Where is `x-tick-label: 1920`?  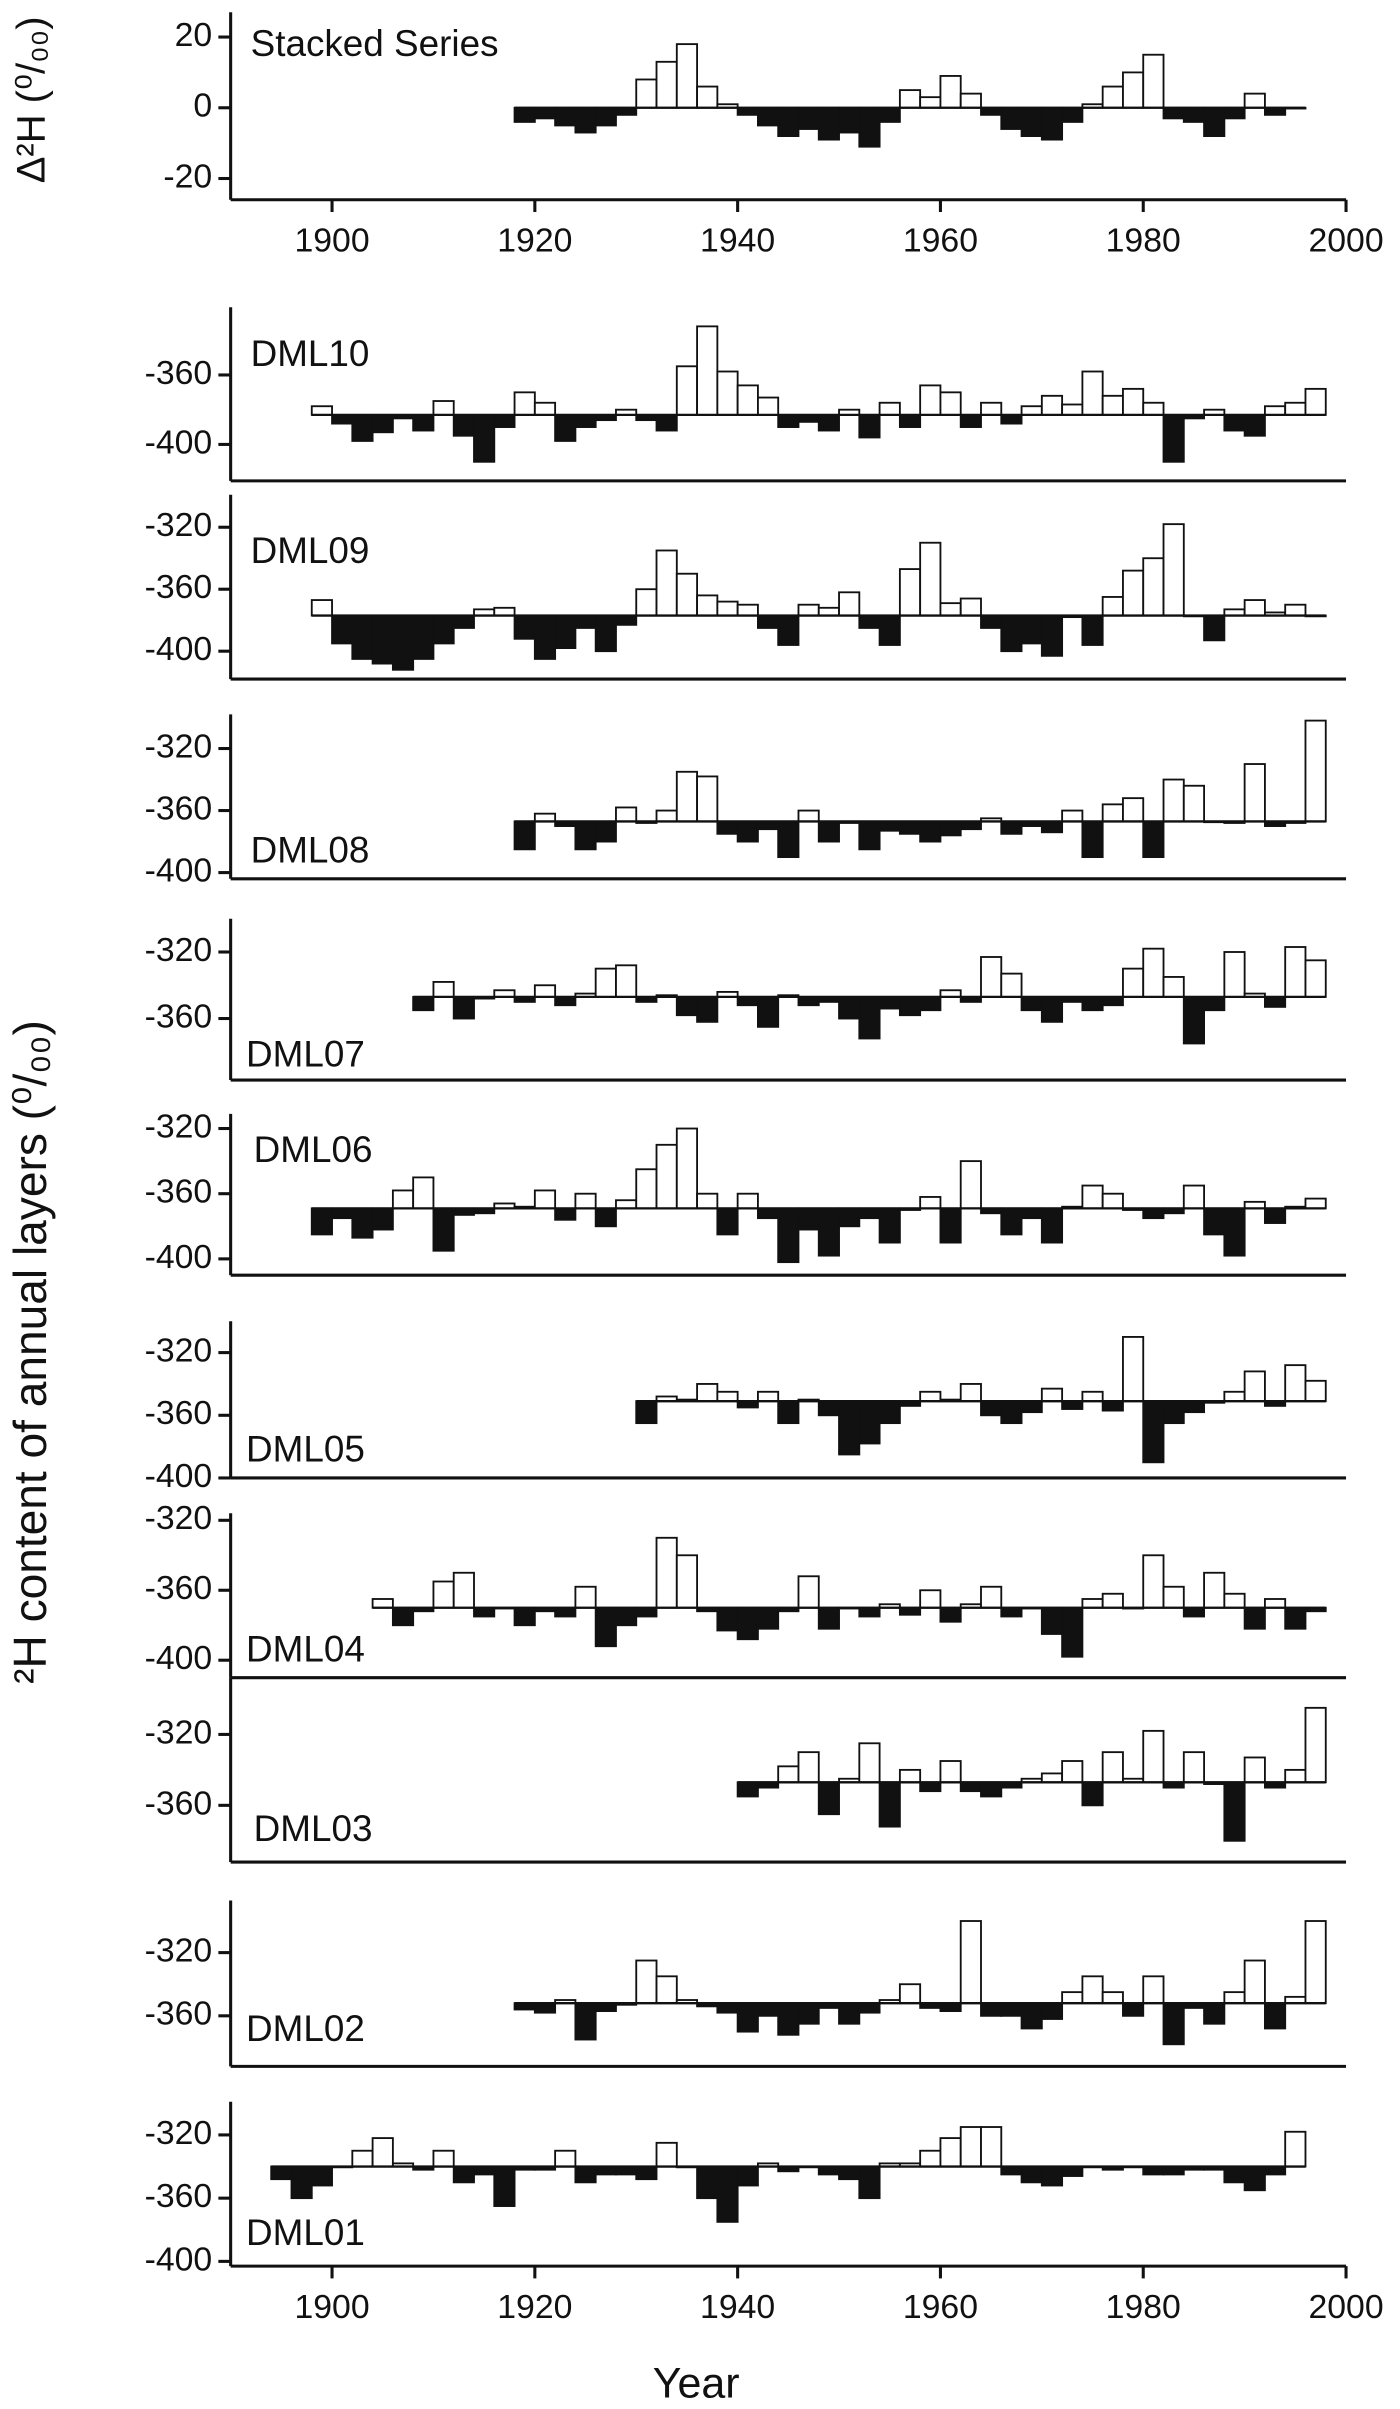 x-tick-label: 1920 is located at coordinates (534, 241).